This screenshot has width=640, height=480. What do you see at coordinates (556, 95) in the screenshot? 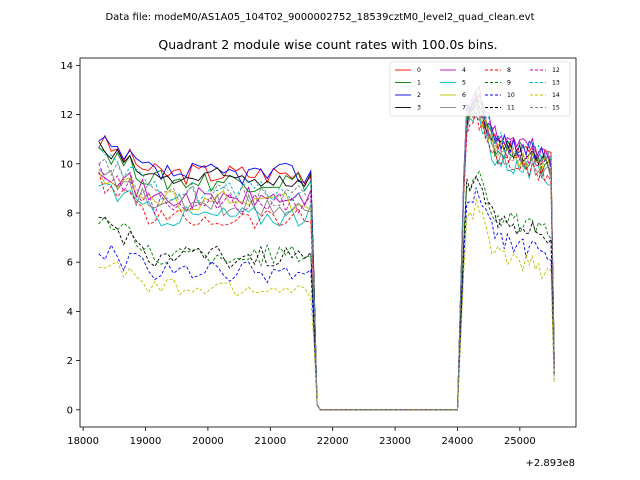
I see `legend-label-14: 14` at bounding box center [556, 95].